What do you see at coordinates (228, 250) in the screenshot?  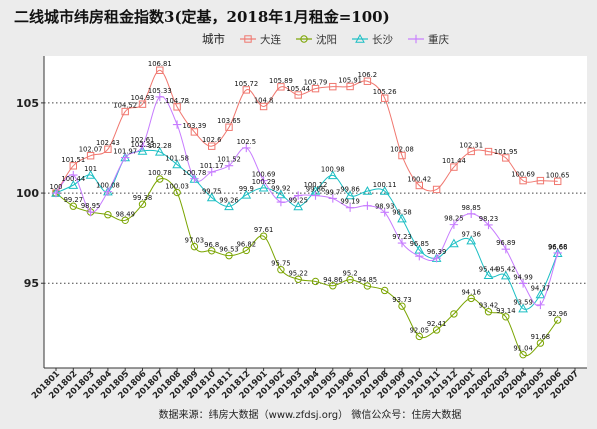 I see `series-1-label-10: 96.53` at bounding box center [228, 250].